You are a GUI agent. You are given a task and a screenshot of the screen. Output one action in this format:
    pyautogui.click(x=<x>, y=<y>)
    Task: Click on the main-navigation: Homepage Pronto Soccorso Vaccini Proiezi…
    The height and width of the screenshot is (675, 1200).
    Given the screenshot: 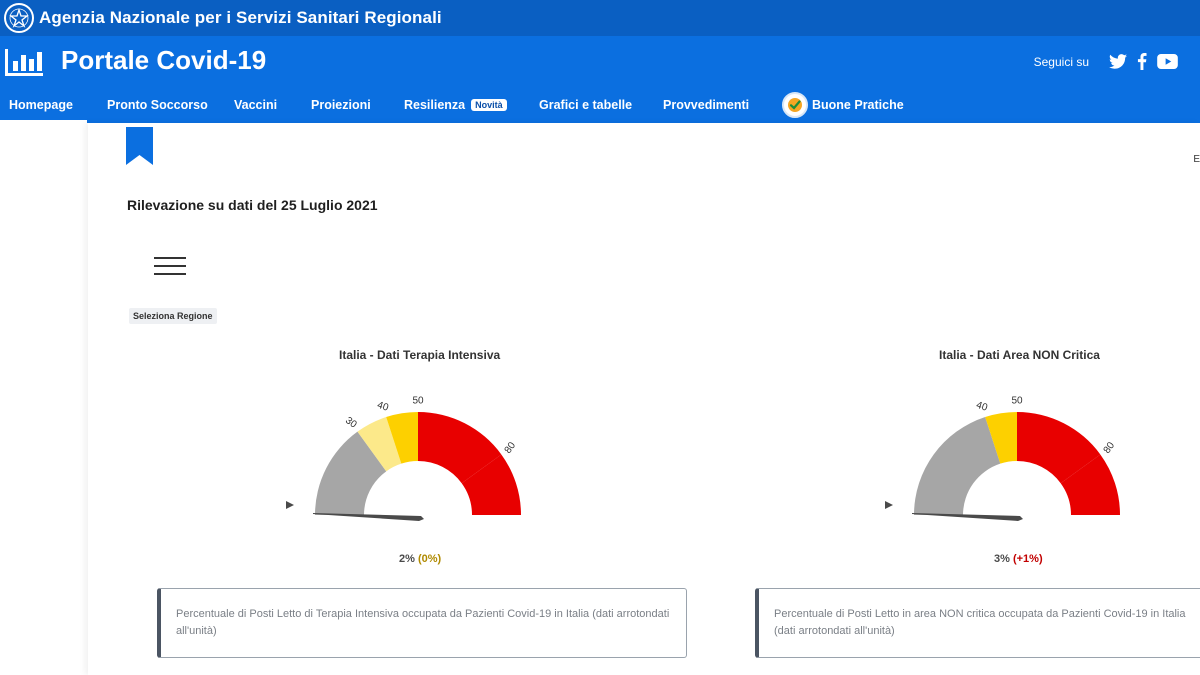 What is the action you would take?
    pyautogui.click(x=600, y=104)
    